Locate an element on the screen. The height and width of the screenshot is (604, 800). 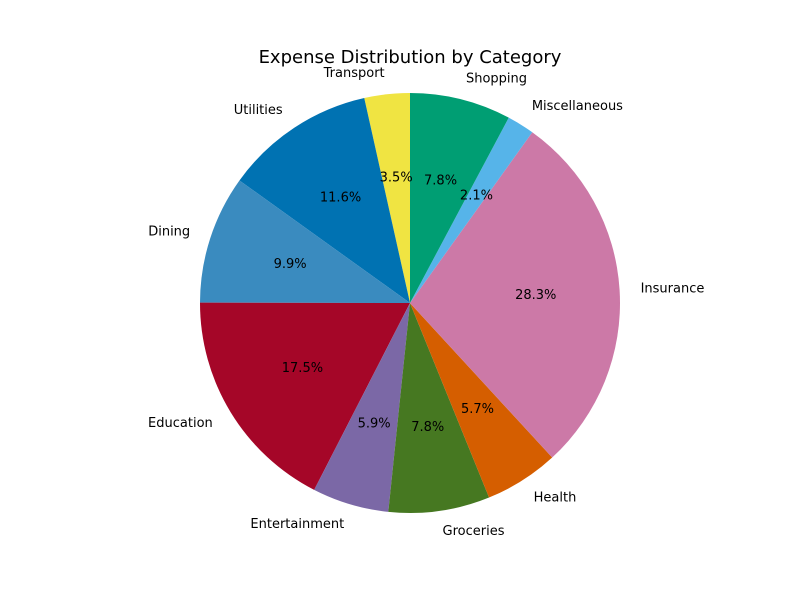
category-label-insurance: Insurance is located at coordinates (673, 288).